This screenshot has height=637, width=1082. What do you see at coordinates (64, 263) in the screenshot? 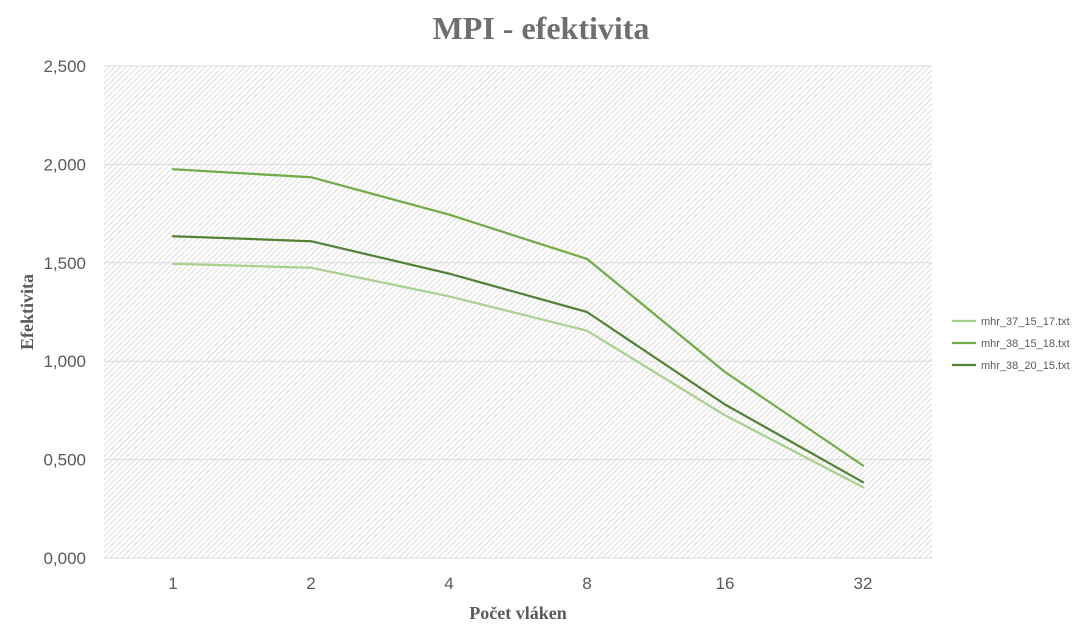
I see `y-tick-label: 1,500` at bounding box center [64, 263].